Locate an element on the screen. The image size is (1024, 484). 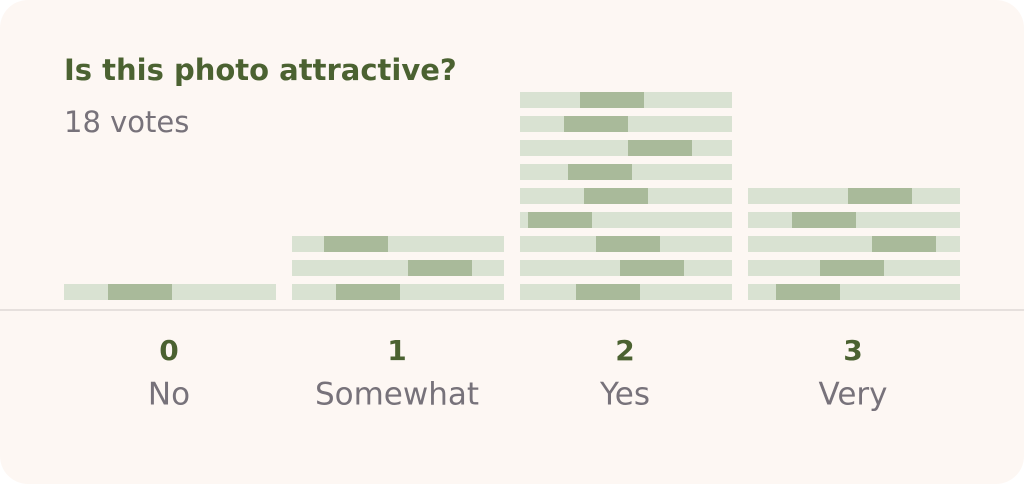
option-label: No is located at coordinates (169, 395).